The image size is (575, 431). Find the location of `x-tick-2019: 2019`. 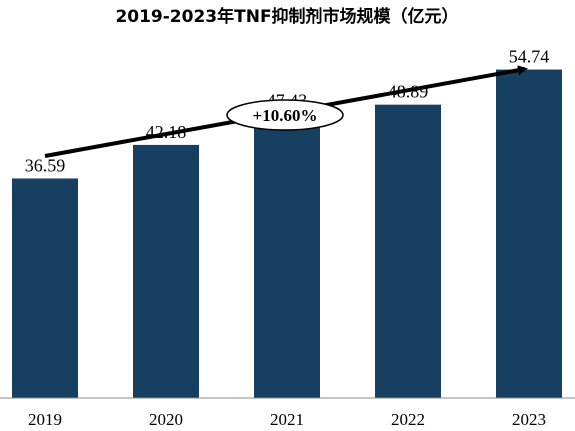

x-tick-2019: 2019 is located at coordinates (45, 419).